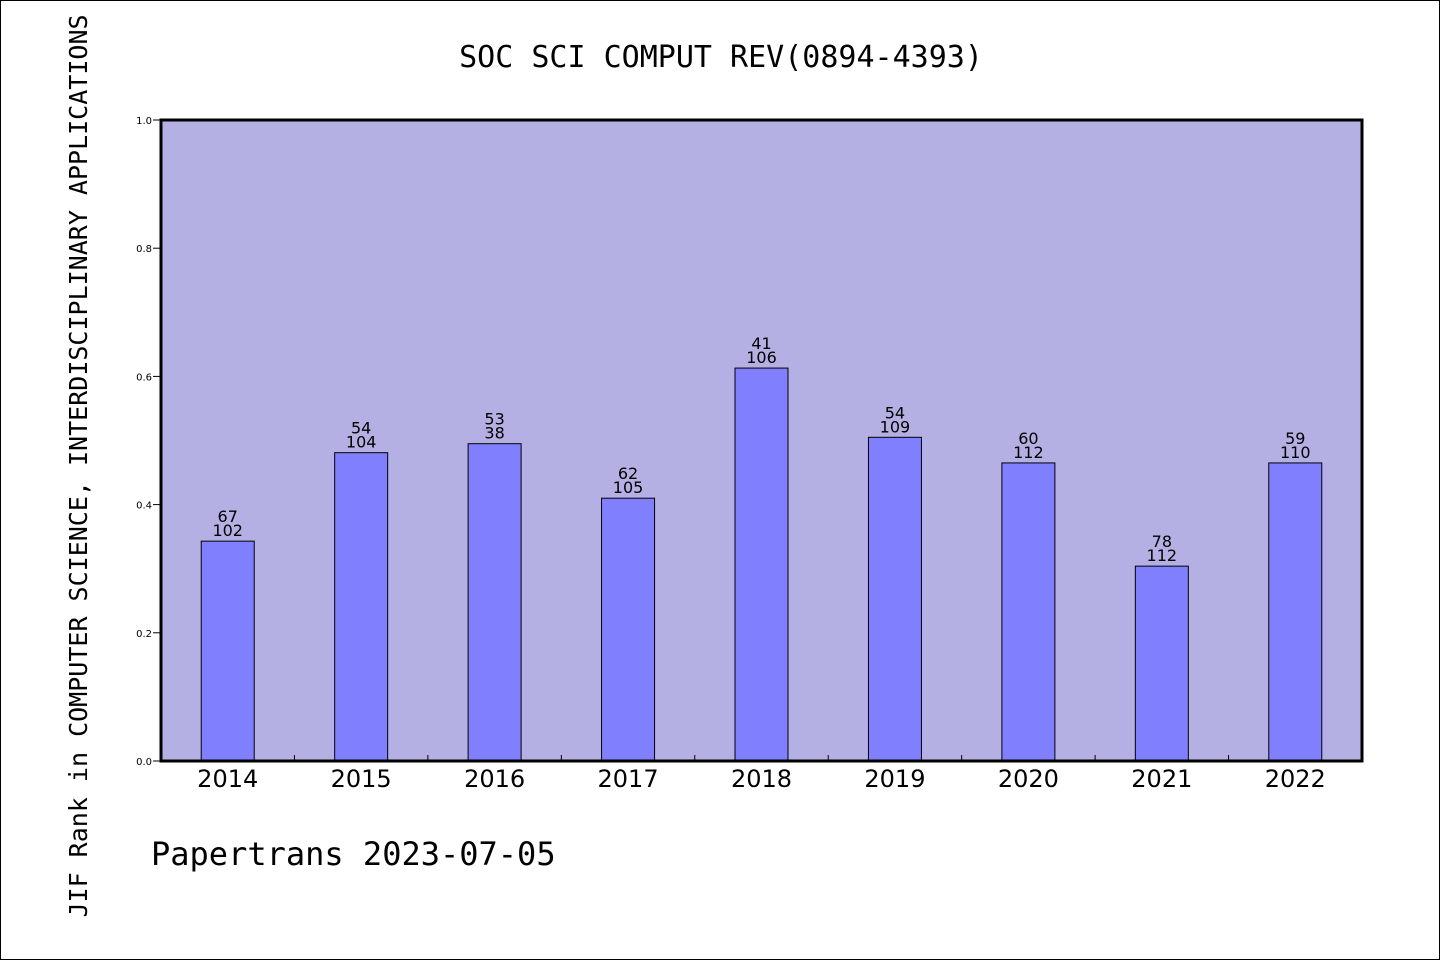 Image resolution: width=1440 pixels, height=961 pixels. I want to click on x-tick-label: 2018, so click(761, 779).